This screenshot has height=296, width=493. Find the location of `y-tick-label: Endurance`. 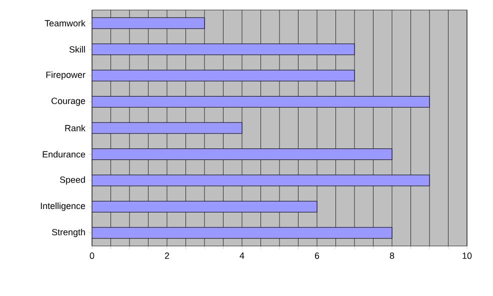

y-tick-label: Endurance is located at coordinates (64, 154).